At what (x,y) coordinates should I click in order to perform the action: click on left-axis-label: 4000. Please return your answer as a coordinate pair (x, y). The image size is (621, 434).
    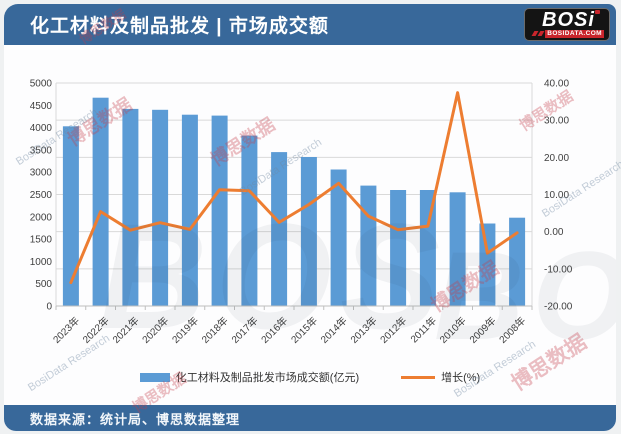
    Looking at the image, I should click on (41, 128).